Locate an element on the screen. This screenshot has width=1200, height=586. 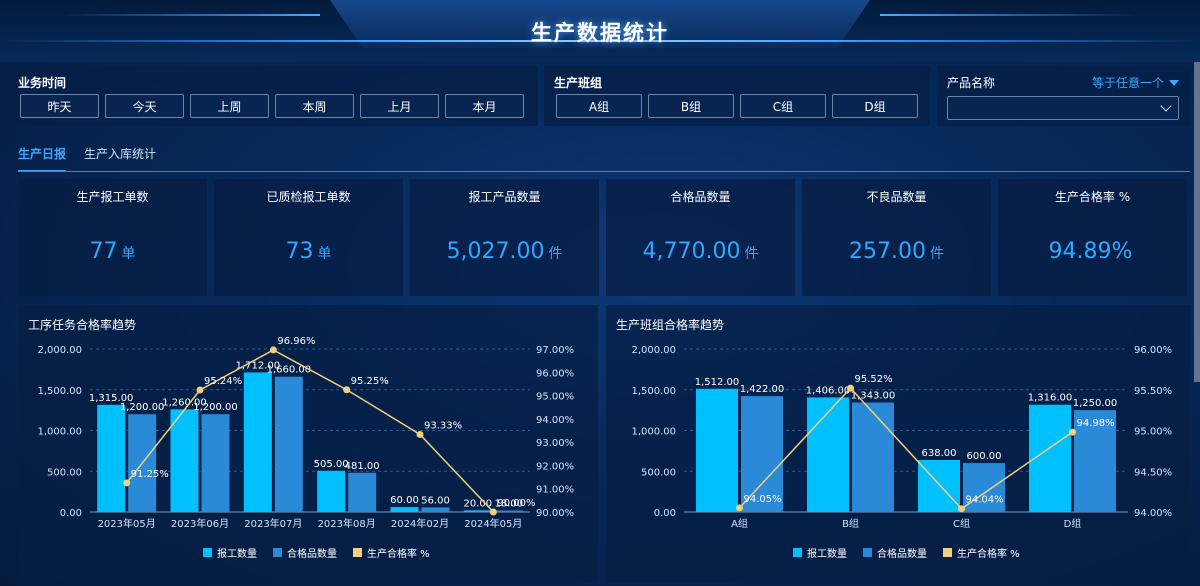
line-data-label: 96.96% is located at coordinates (296, 341).